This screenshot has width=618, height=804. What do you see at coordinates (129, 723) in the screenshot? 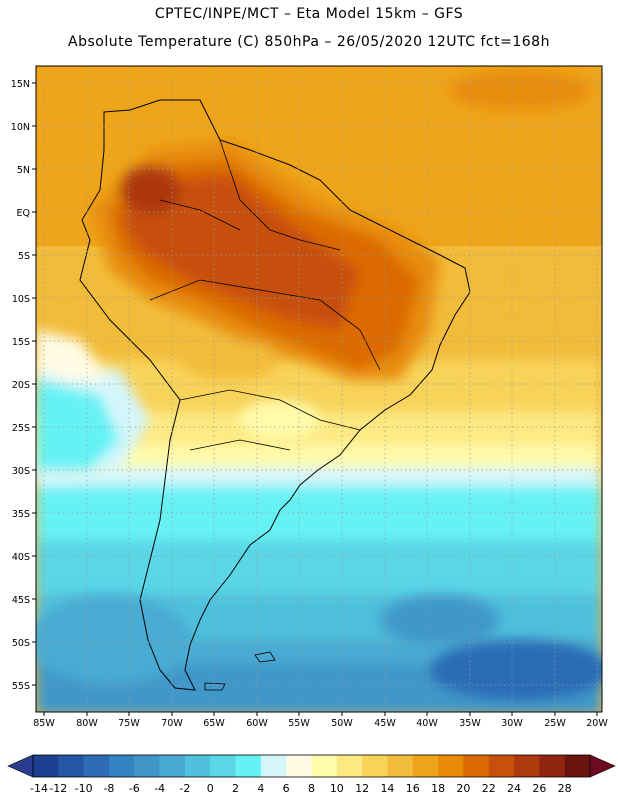
I see `lon-label: 75W` at bounding box center [129, 723].